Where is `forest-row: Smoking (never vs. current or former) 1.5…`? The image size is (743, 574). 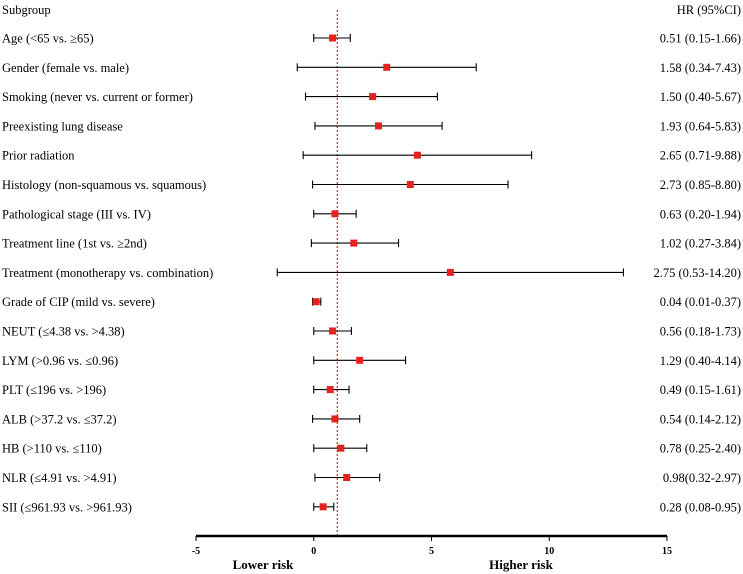 forest-row: Smoking (never vs. current or former) 1.5… is located at coordinates (371, 97).